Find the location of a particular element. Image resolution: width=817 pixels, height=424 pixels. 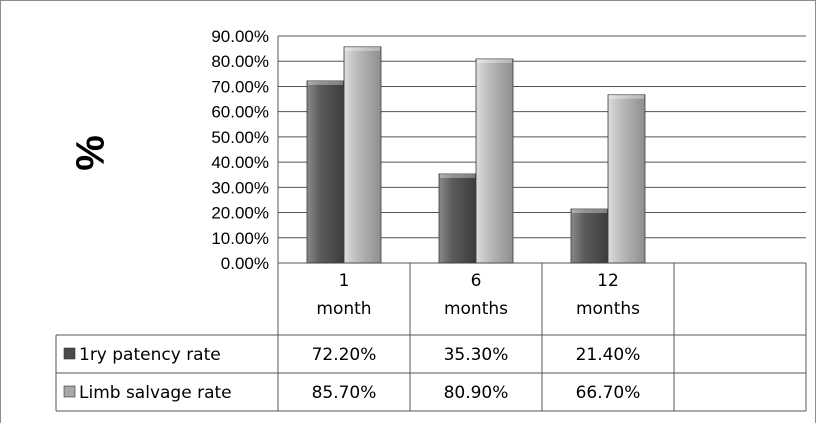

legend-entry: Limb salvage rate is located at coordinates (155, 393).